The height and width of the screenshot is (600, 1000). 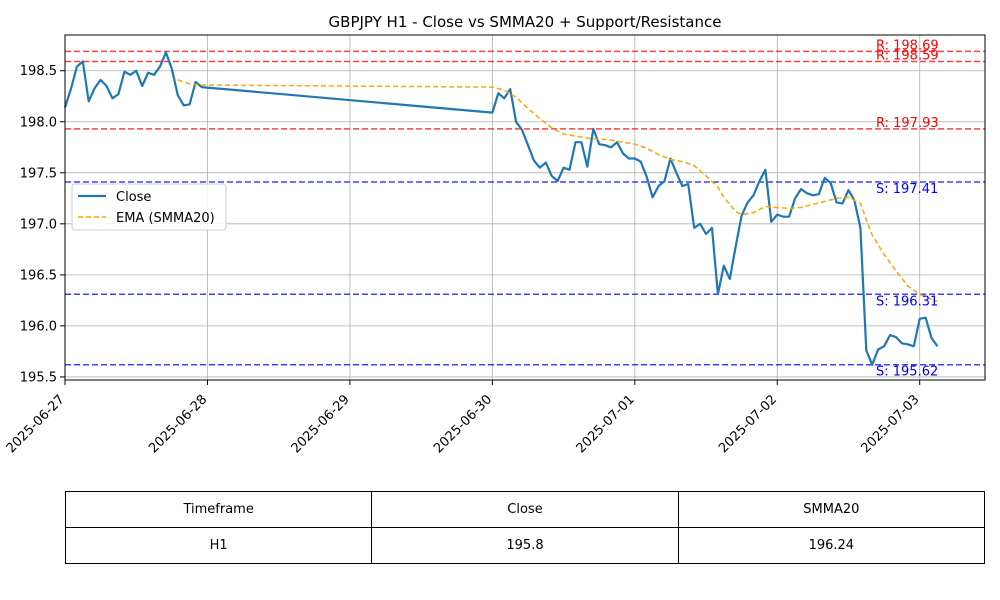 What do you see at coordinates (38, 275) in the screenshot?
I see `y-tick-label: 196.5` at bounding box center [38, 275].